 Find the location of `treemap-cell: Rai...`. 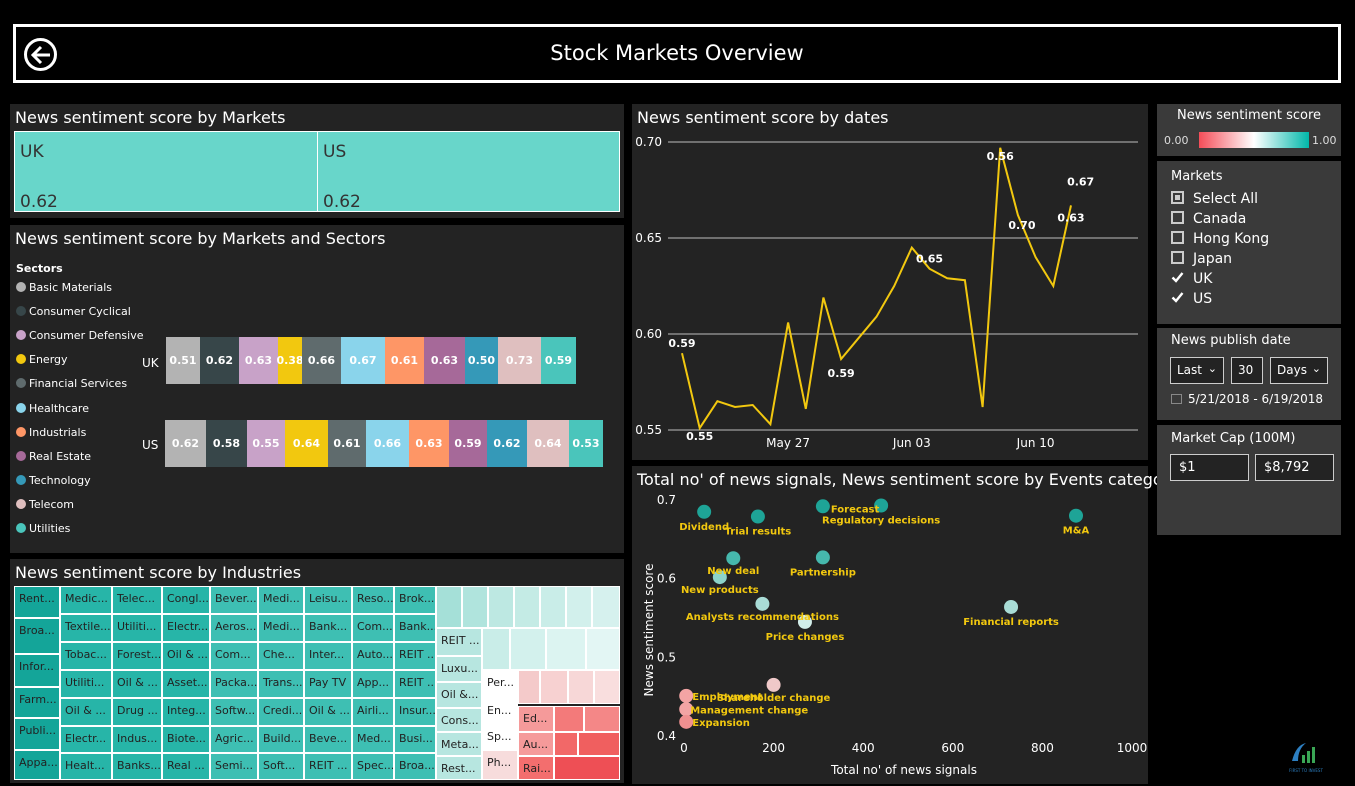

treemap-cell: Rai... is located at coordinates (536, 768).